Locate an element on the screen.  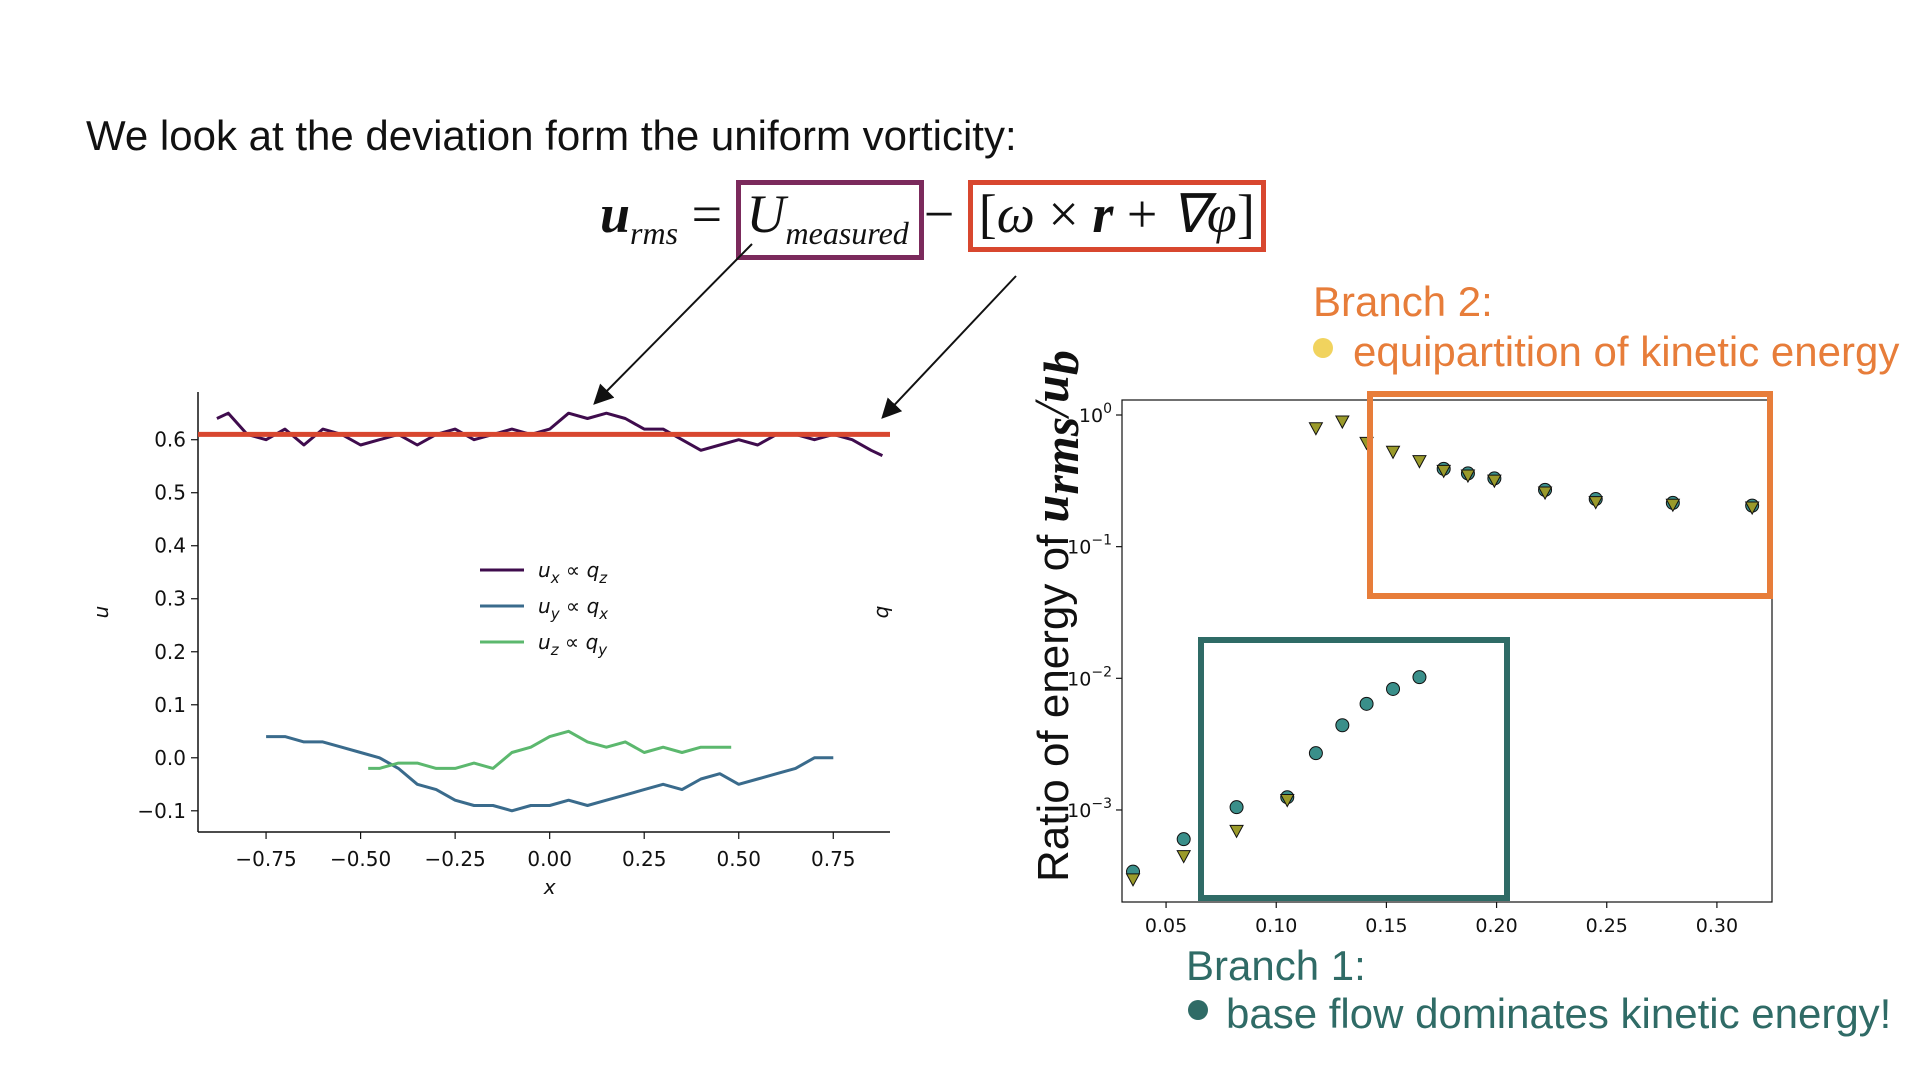
y-tick-label: 10⁻² is located at coordinates (1089, 677).